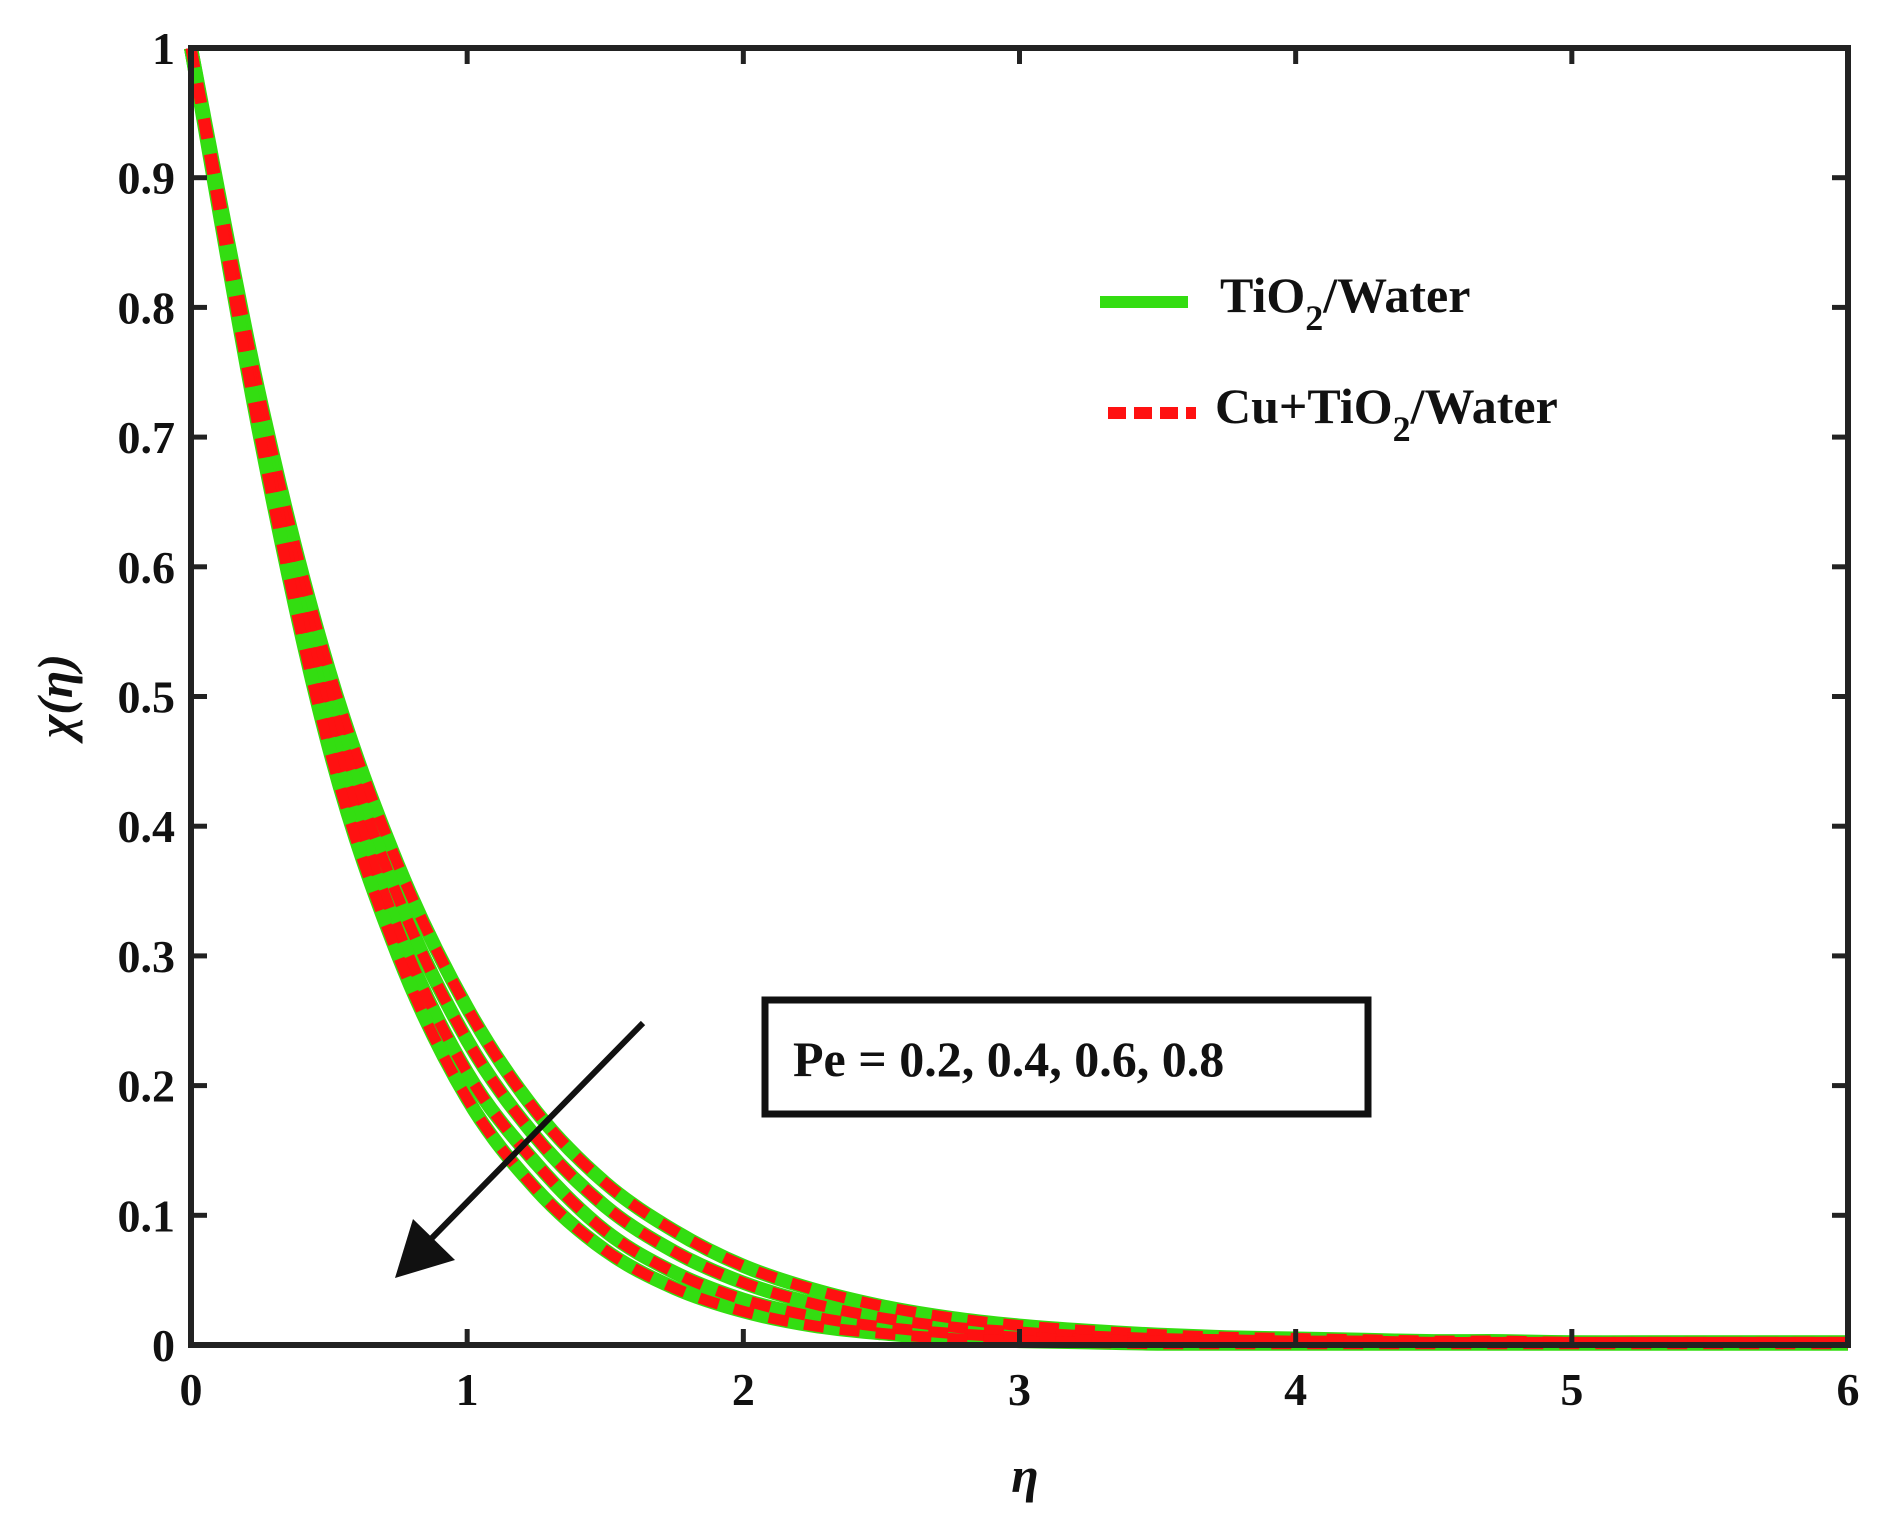  Describe the element at coordinates (1304, 406) in the screenshot. I see `legend-label-cu-tio2-water-main: Cu+TiO` at that location.